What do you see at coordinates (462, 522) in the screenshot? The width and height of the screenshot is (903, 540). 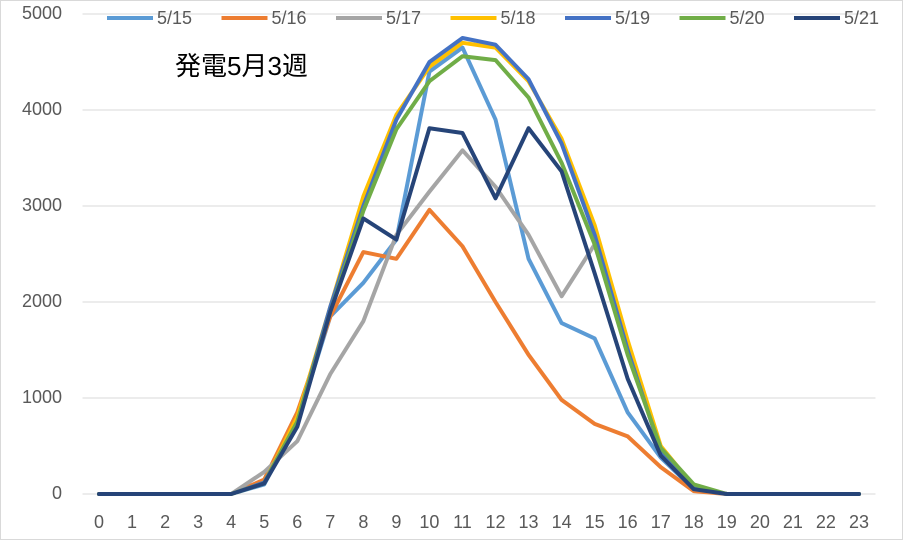 I see `x-tick-label: 11` at bounding box center [462, 522].